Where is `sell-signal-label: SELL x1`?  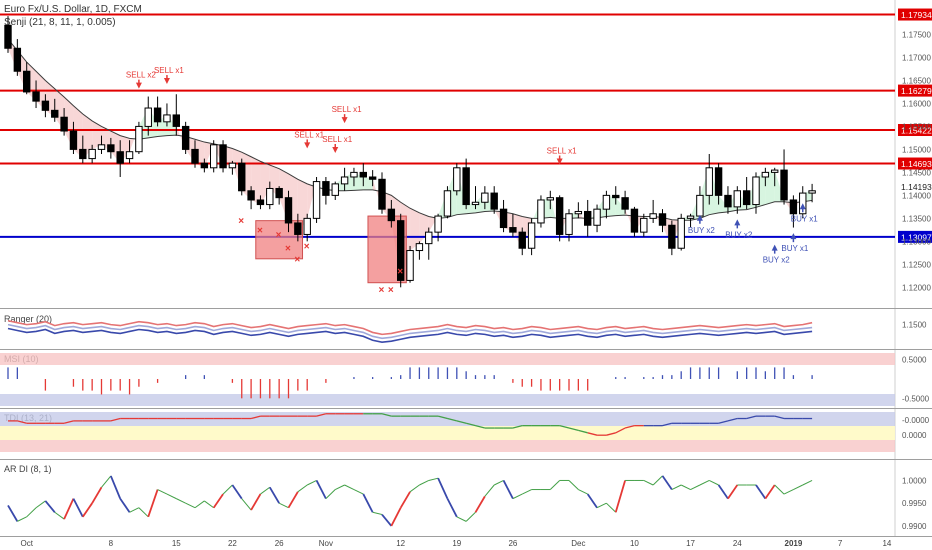 sell-signal-label: SELL x1 is located at coordinates (347, 109).